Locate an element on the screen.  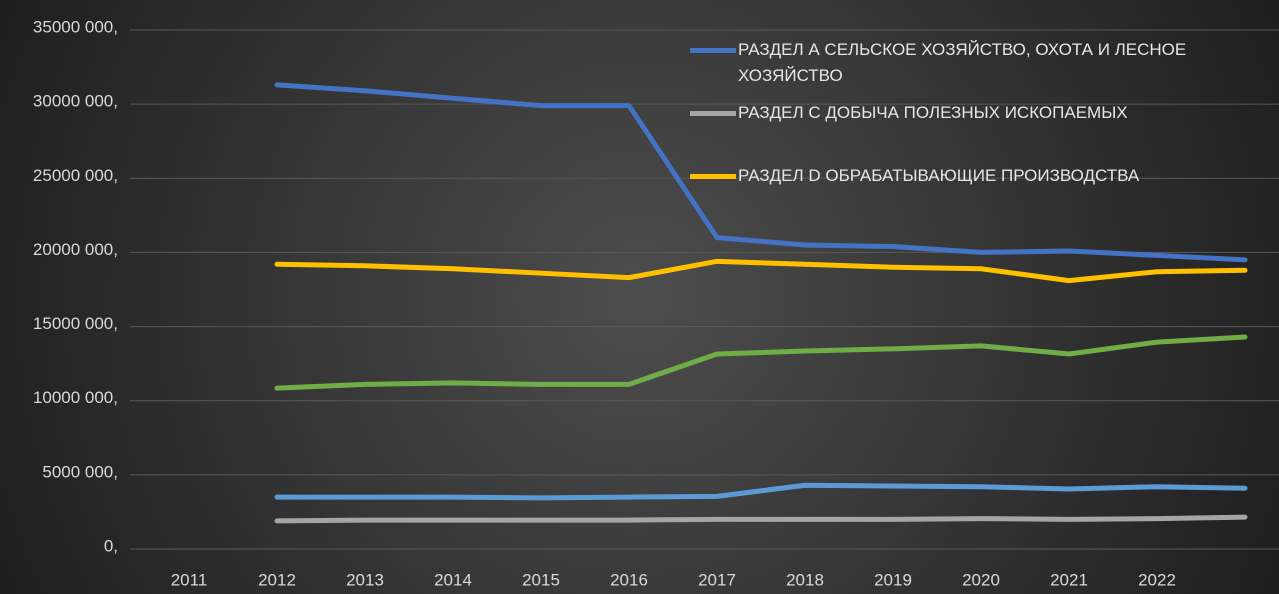
y-tick-label: 5000 000, is located at coordinates (80, 471).